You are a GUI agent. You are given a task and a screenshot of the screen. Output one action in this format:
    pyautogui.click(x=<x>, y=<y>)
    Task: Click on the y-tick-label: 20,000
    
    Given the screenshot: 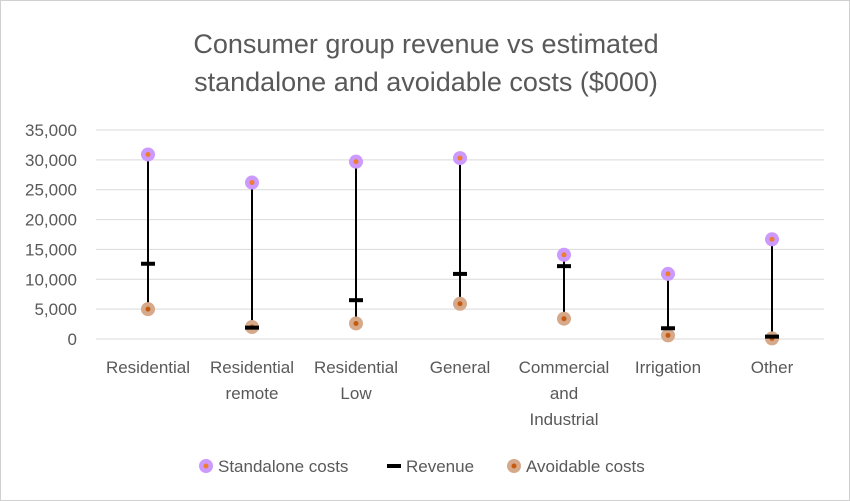 What is the action you would take?
    pyautogui.click(x=51, y=220)
    